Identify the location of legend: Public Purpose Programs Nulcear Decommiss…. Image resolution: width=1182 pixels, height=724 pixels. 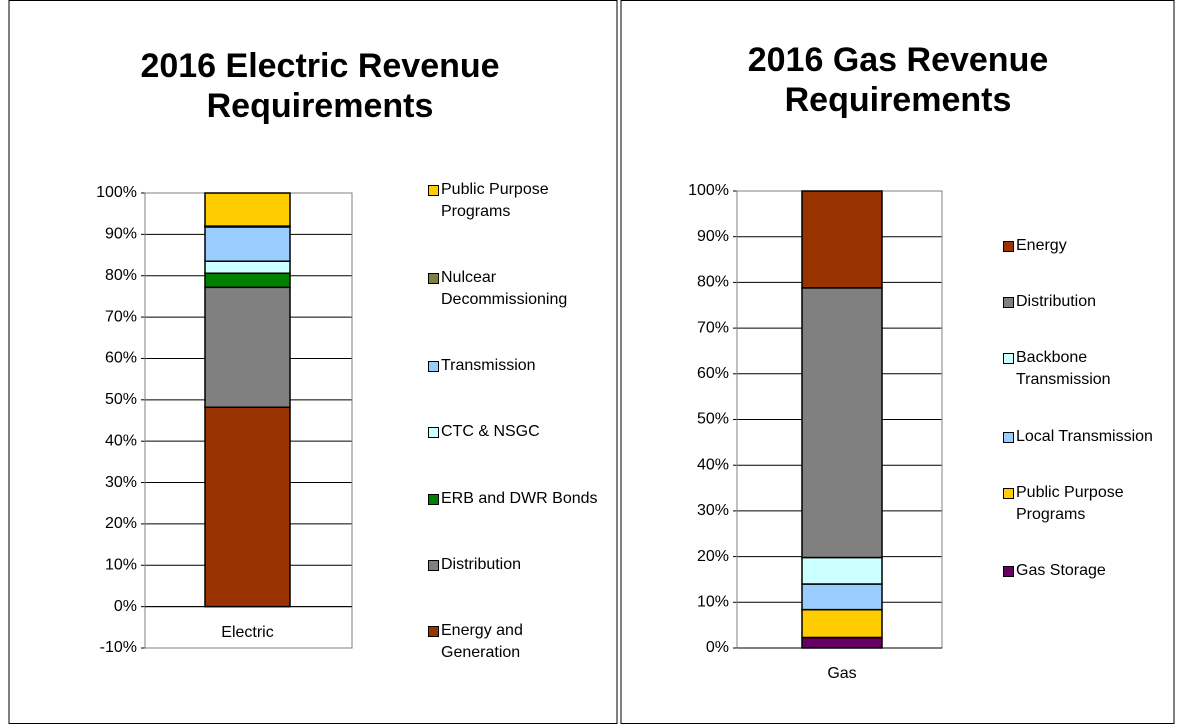
(515, 421).